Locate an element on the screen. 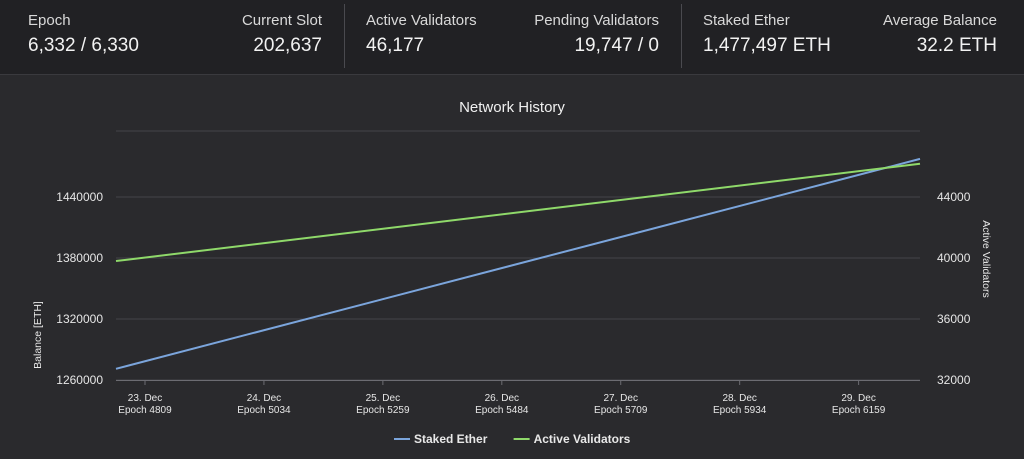 The image size is (1024, 459). stat-staked-ether-value: 1,477,497 ETH is located at coordinates (767, 45).